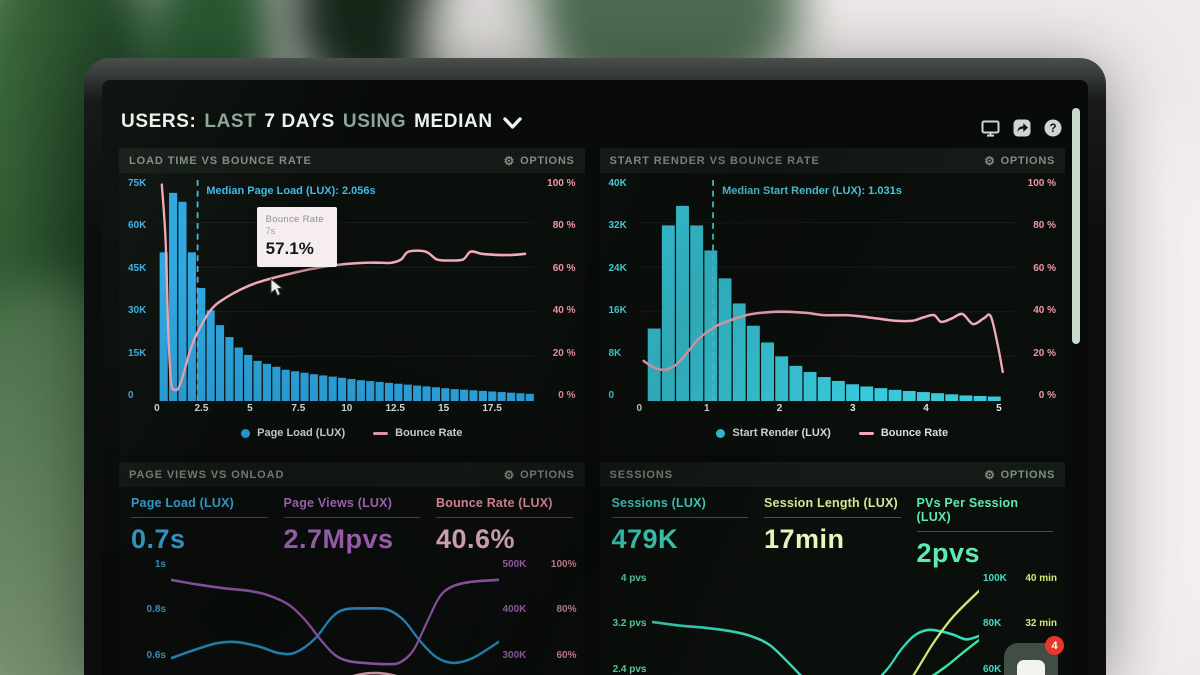 Image resolution: width=1200 pixels, height=675 pixels. Describe the element at coordinates (617, 183) in the screenshot. I see `y-tick: 40K` at that location.